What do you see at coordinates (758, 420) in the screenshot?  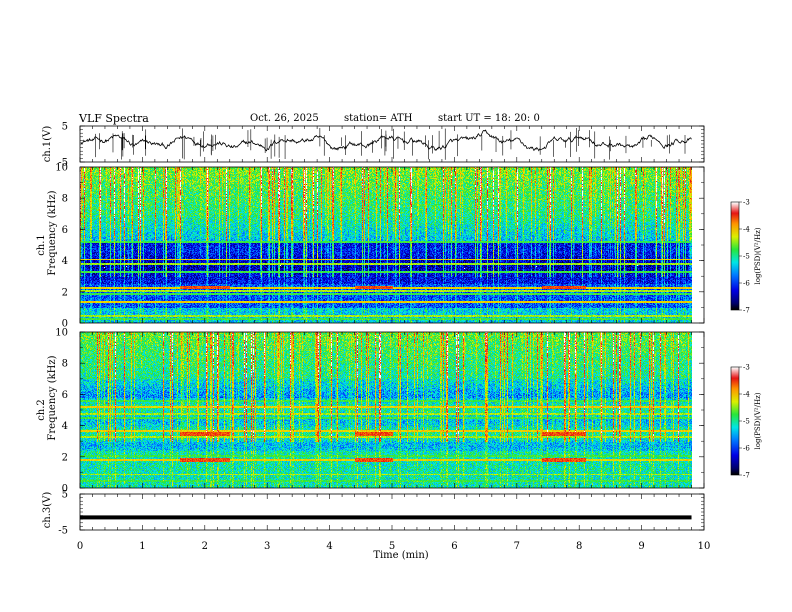 I see `ch2-colorbar-label: log(PSD)(V²/Hz)` at bounding box center [758, 420].